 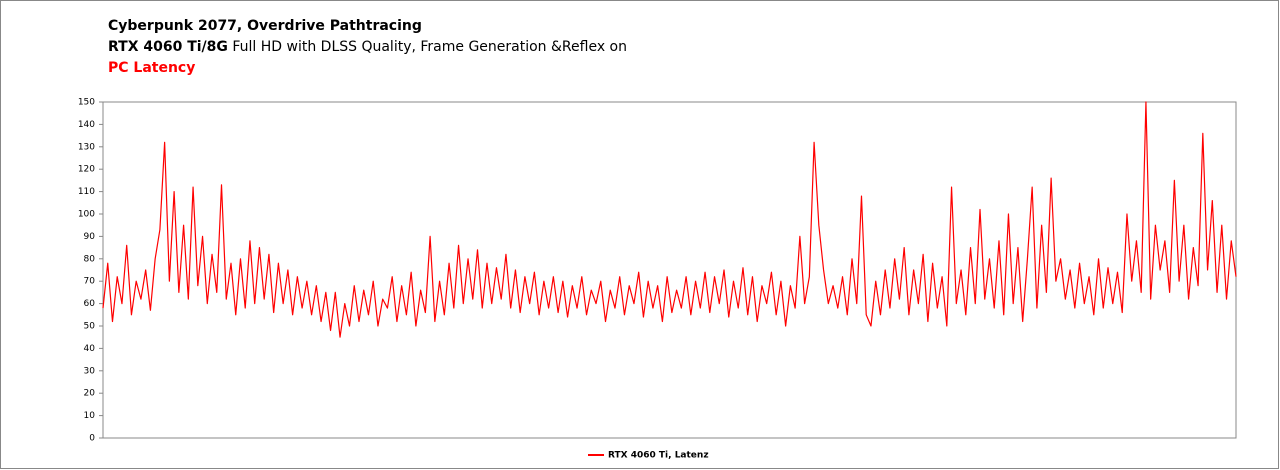 What do you see at coordinates (90, 237) in the screenshot?
I see `y-tick-label: 90` at bounding box center [90, 237].